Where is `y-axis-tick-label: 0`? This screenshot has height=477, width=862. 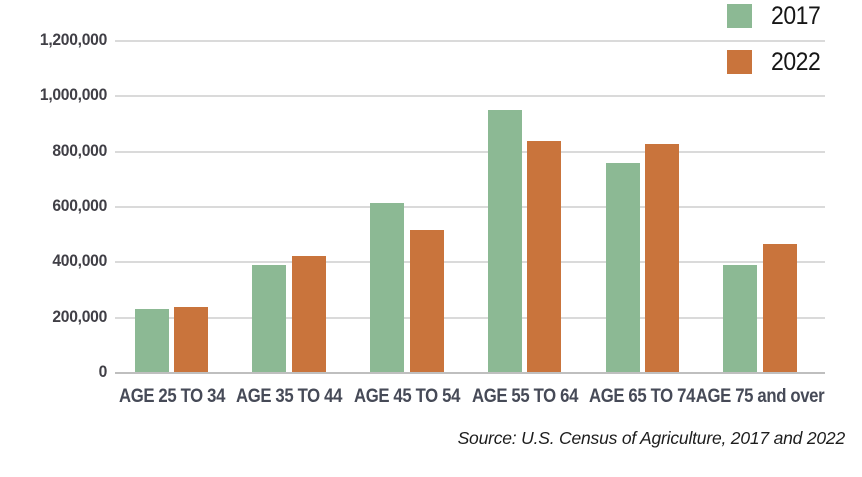
y-axis-tick-label: 0 is located at coordinates (103, 371).